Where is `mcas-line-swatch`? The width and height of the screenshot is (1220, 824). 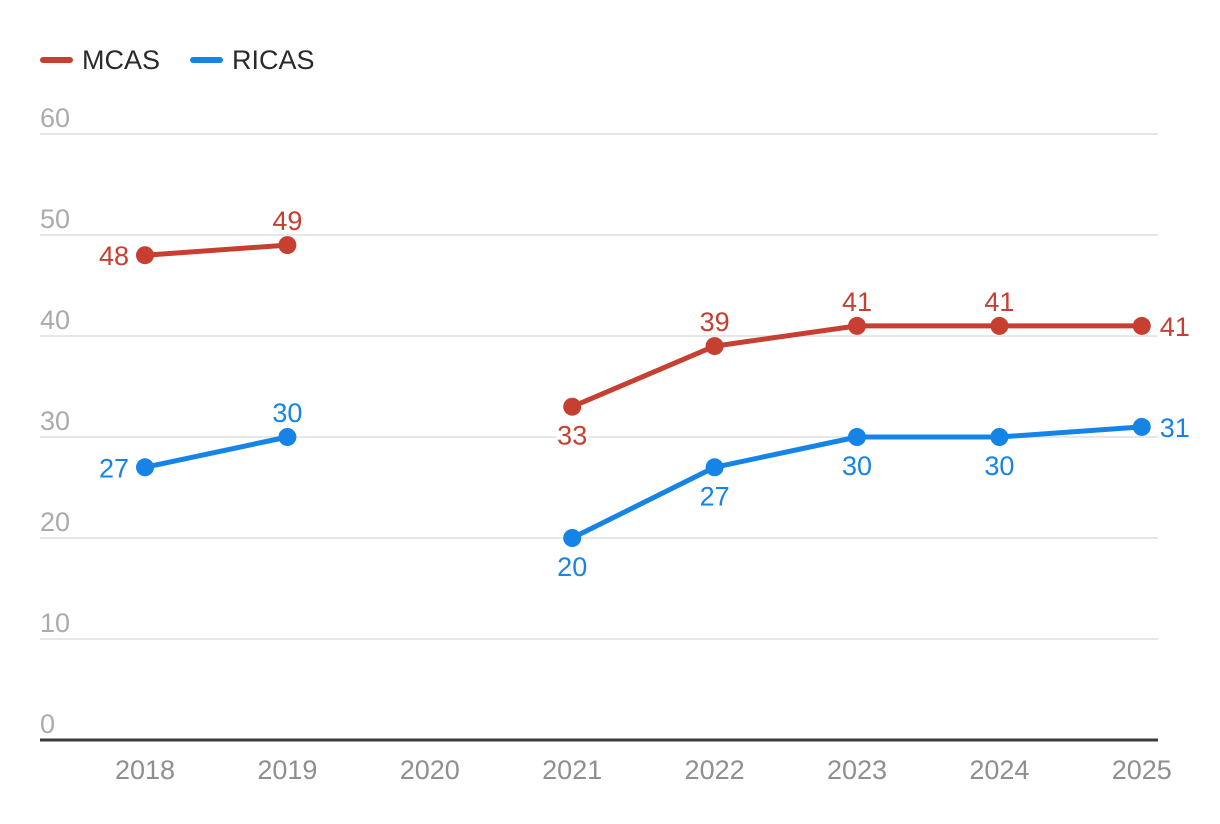 mcas-line-swatch is located at coordinates (56, 60).